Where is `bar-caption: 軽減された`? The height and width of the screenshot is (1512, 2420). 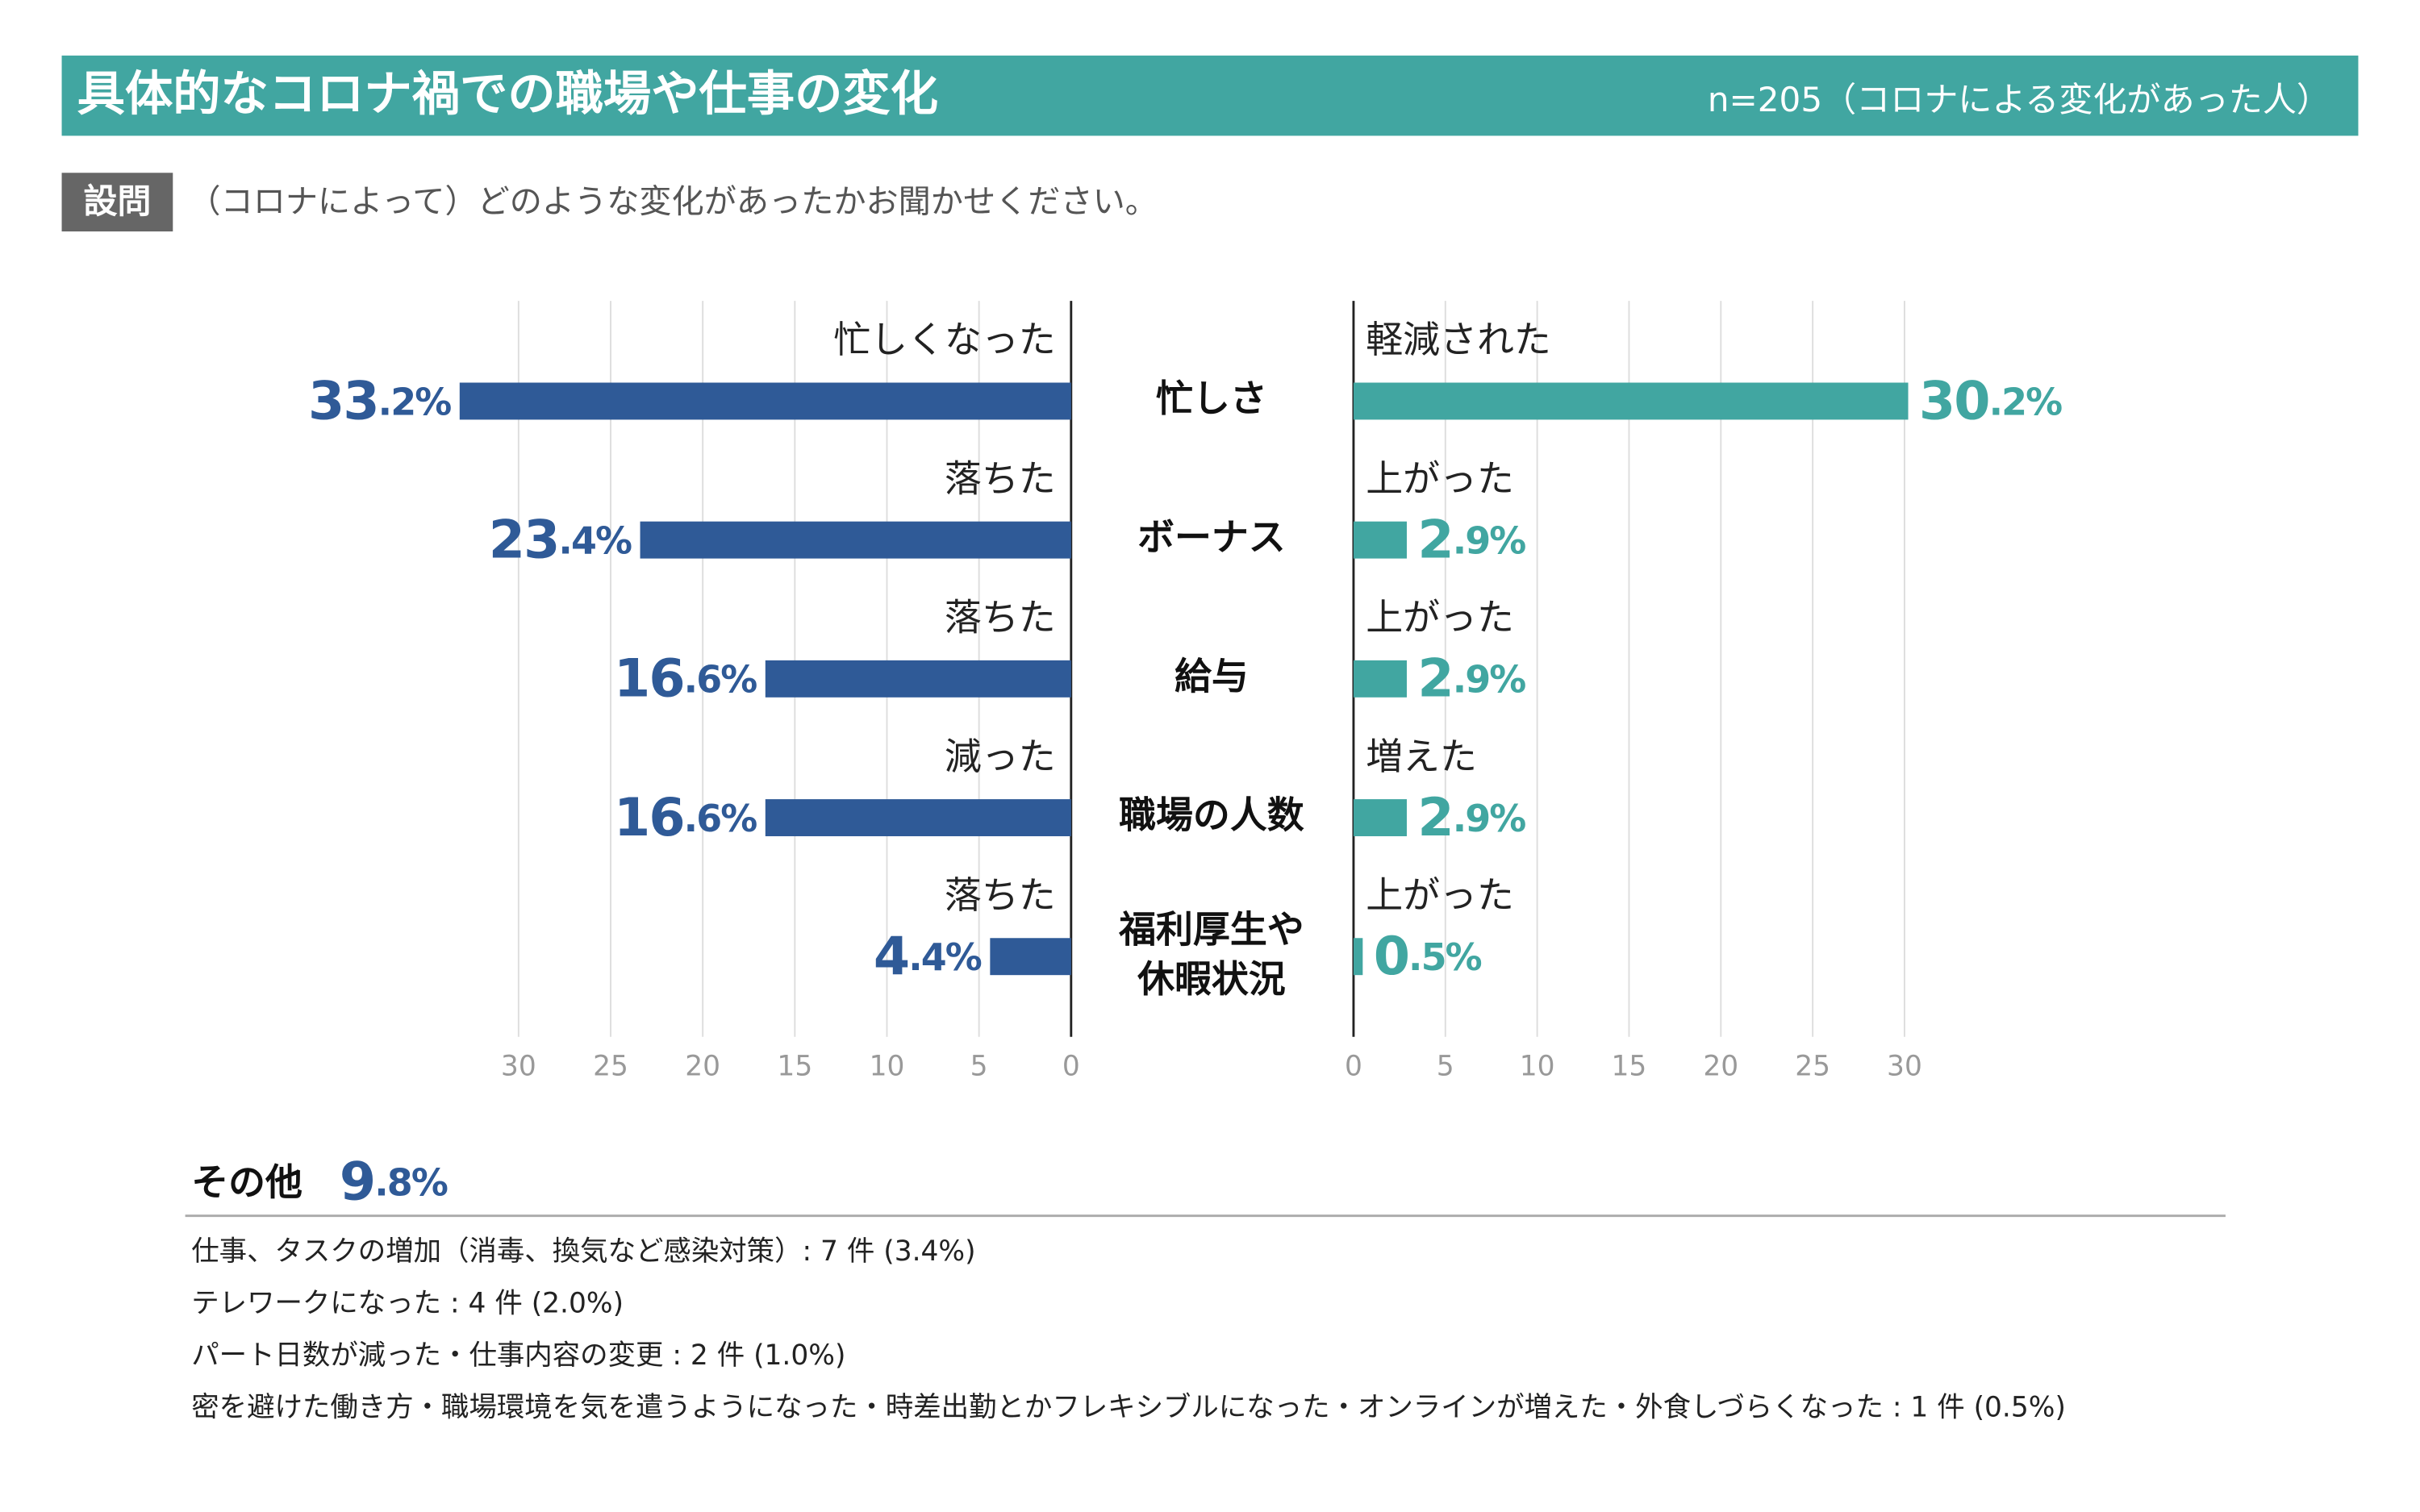
bar-caption: 軽減された is located at coordinates (1459, 339).